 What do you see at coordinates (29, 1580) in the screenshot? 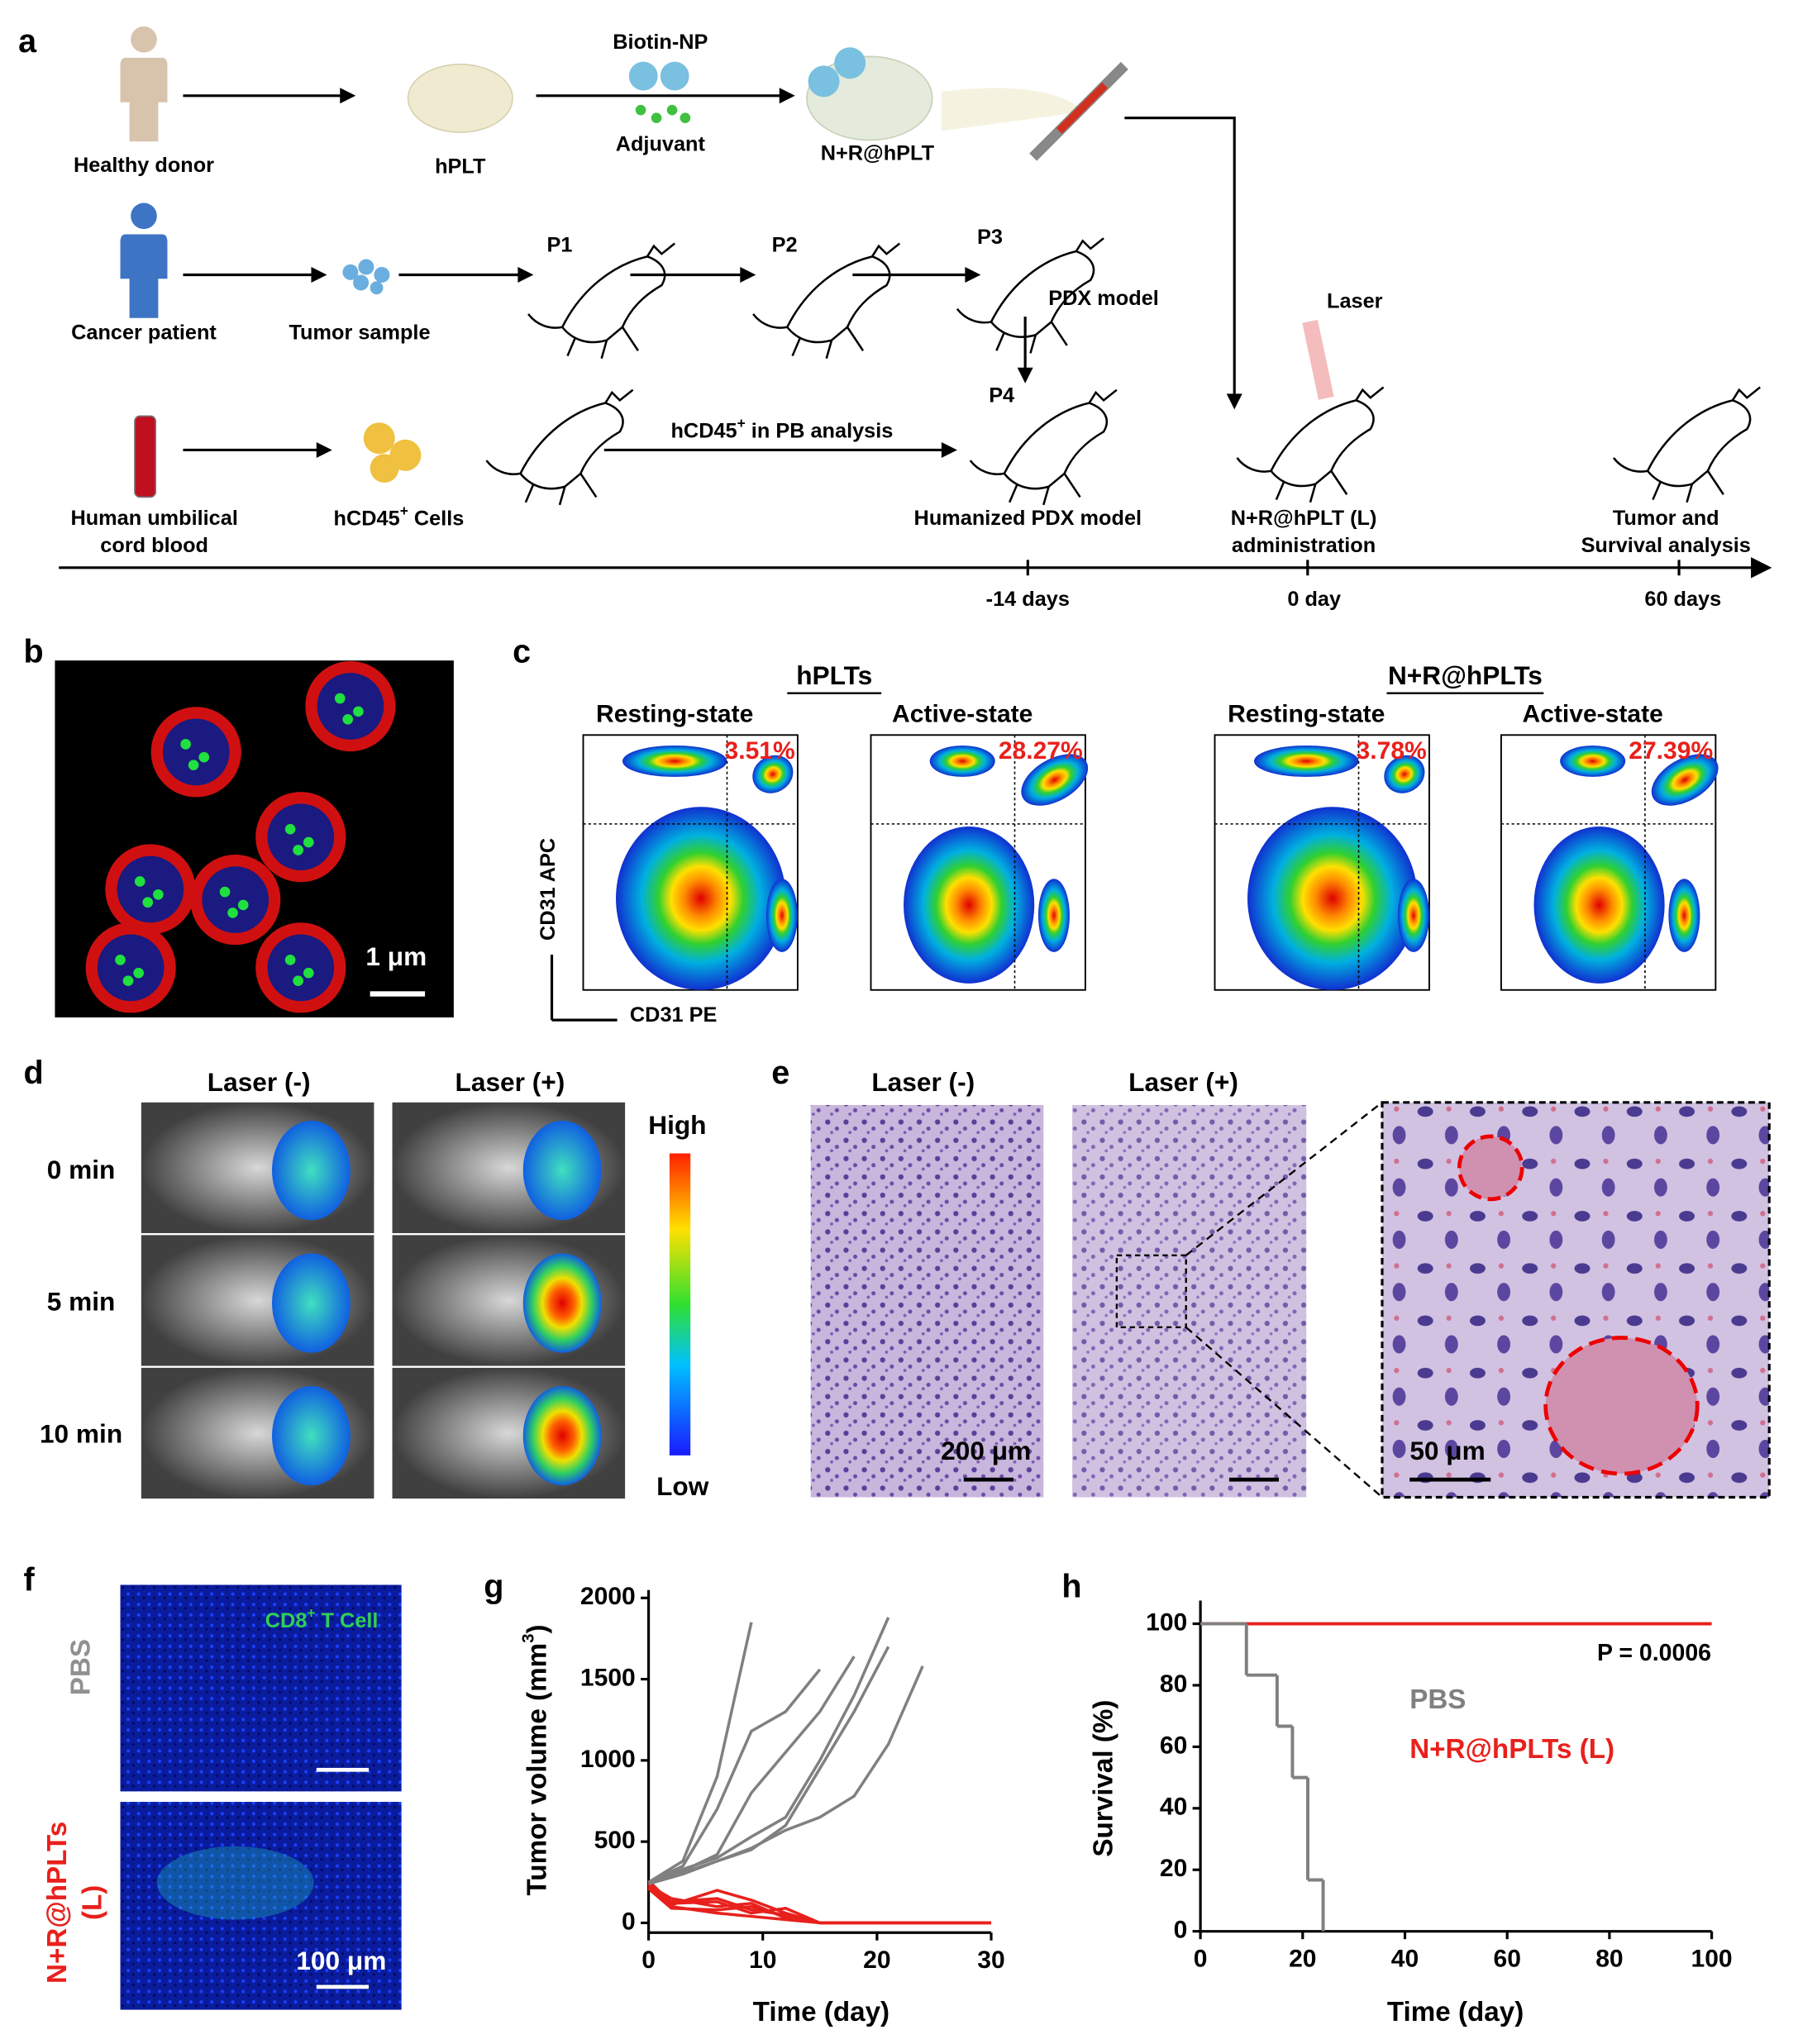
I see `panel-label: f` at bounding box center [29, 1580].